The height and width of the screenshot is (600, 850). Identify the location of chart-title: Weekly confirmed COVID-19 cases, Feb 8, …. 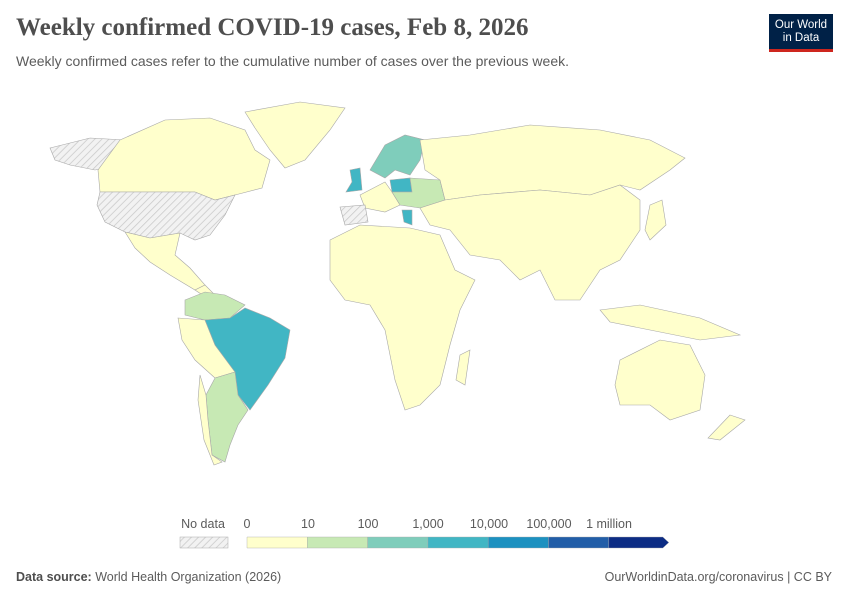
(272, 27).